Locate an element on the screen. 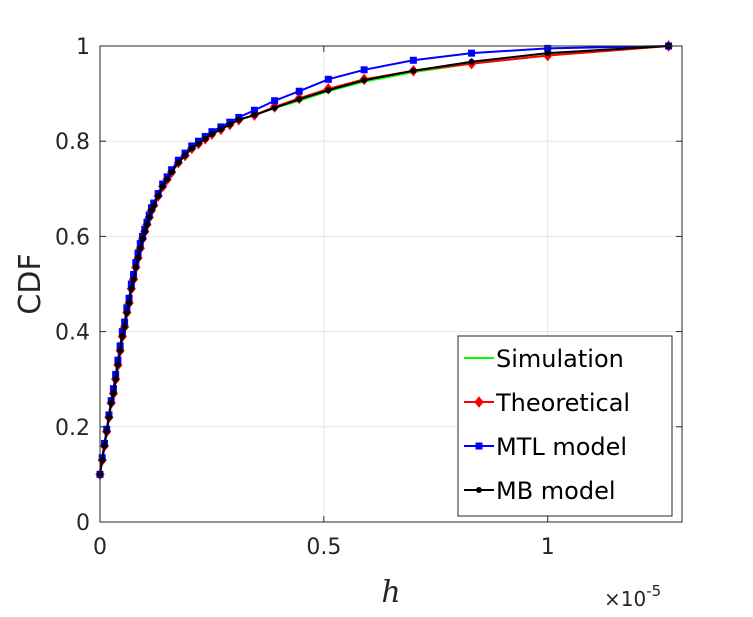 The width and height of the screenshot is (753, 617). legend-marker-mb-model is located at coordinates (479, 490).